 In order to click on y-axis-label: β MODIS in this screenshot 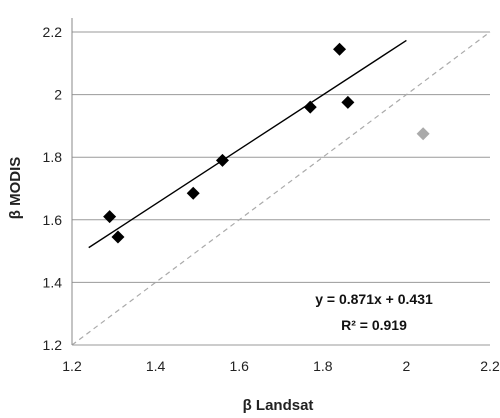, I will do `click(15, 188)`.